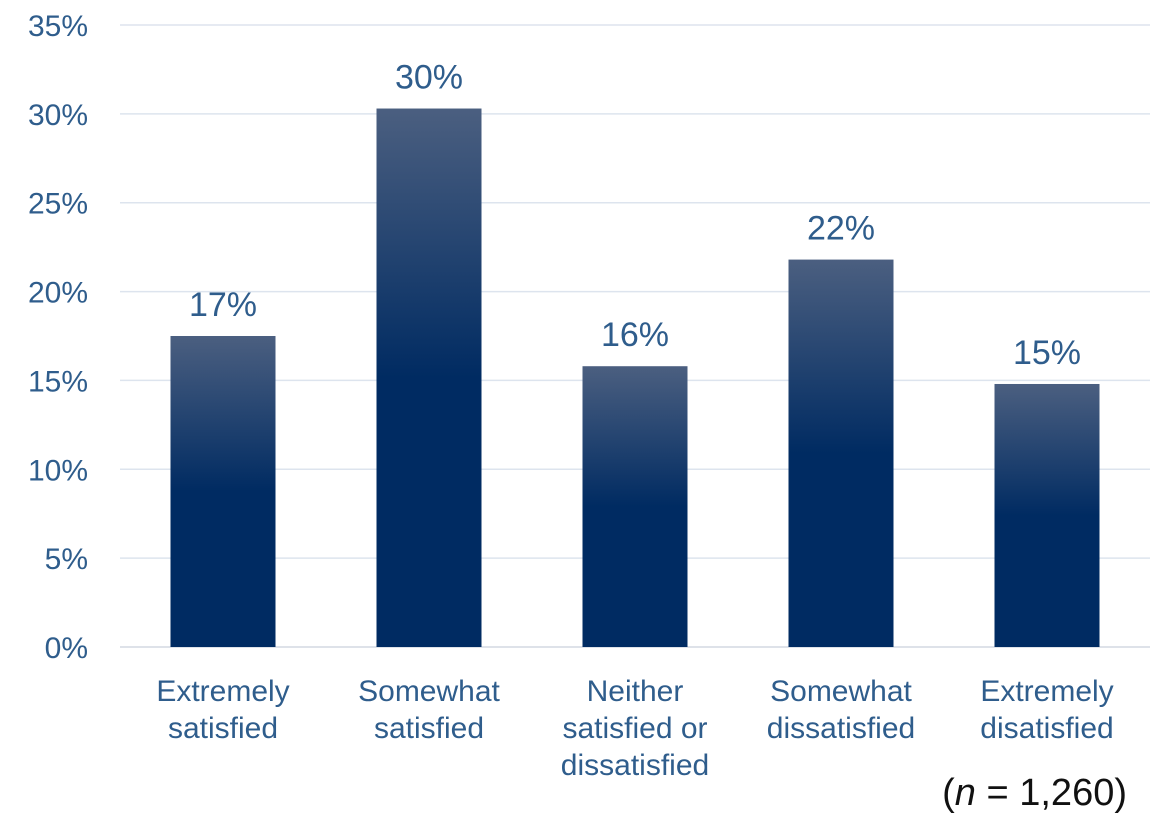 This screenshot has width=1157, height=826. Describe the element at coordinates (222, 710) in the screenshot. I see `category-label: Extremely satisfied` at that location.